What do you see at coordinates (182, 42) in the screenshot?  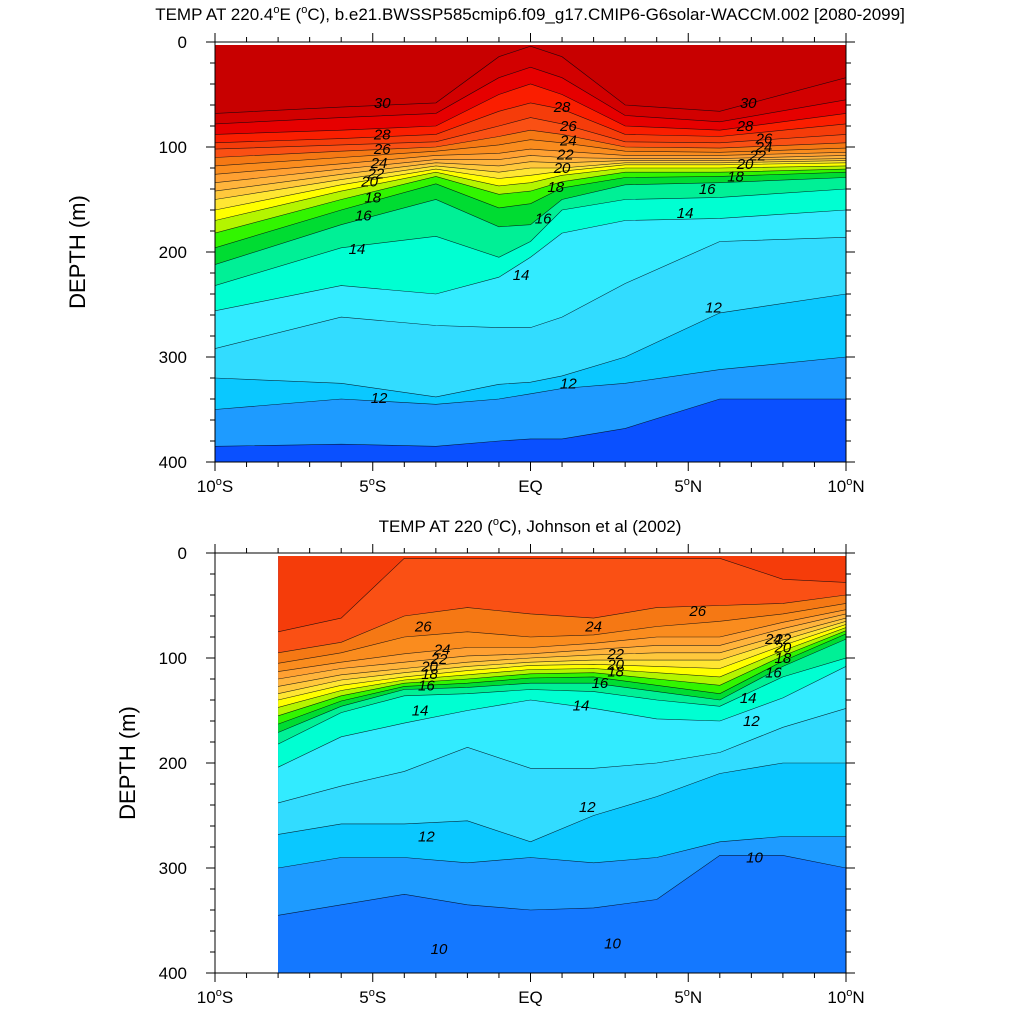 I see `y-tick-label: 0` at bounding box center [182, 42].